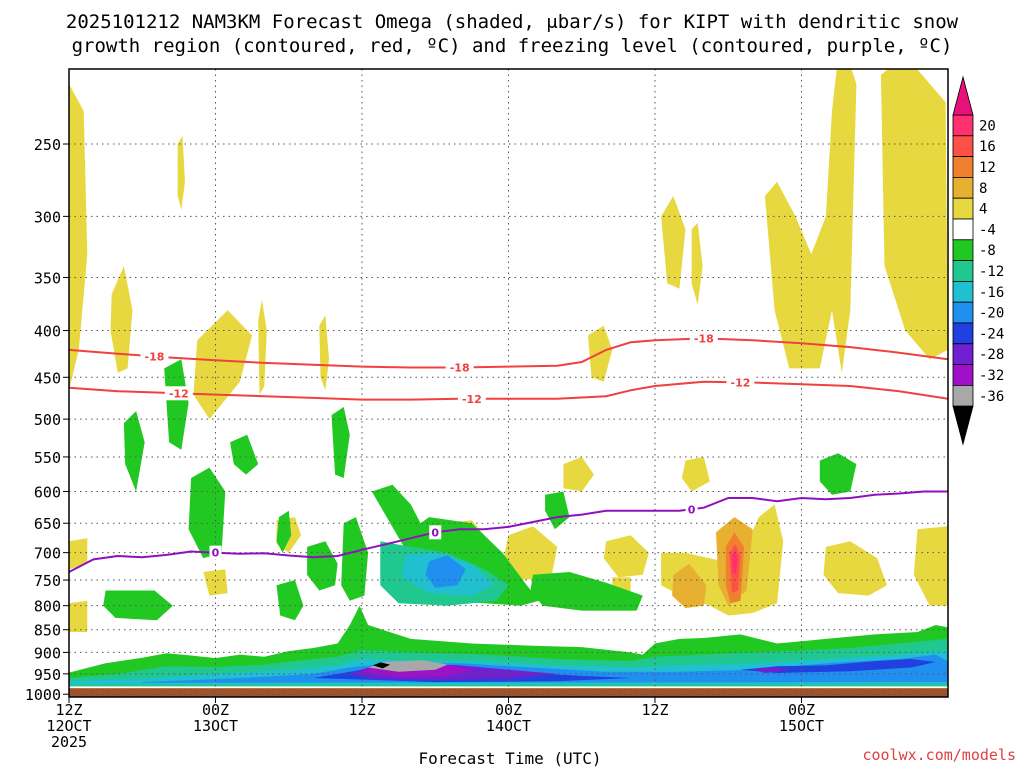  What do you see at coordinates (47, 492) in the screenshot?
I see `y-tick-label: 600` at bounding box center [47, 492].